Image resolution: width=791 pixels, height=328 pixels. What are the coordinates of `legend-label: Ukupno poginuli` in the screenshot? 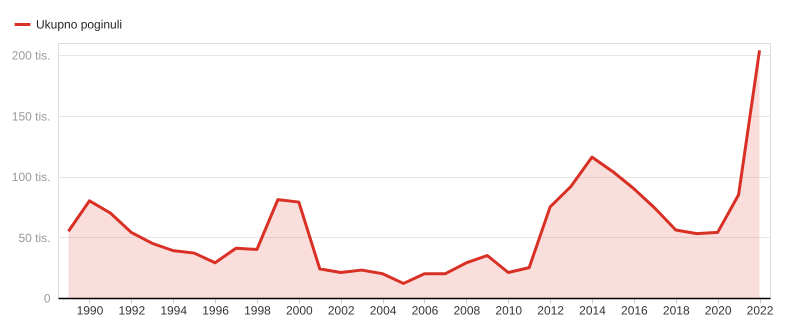 It's located at (79, 25).